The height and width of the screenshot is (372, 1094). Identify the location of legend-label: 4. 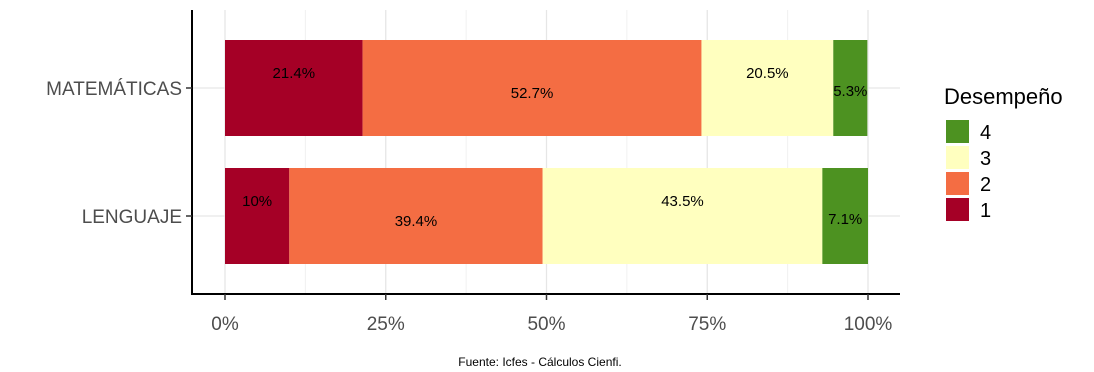
(985, 133).